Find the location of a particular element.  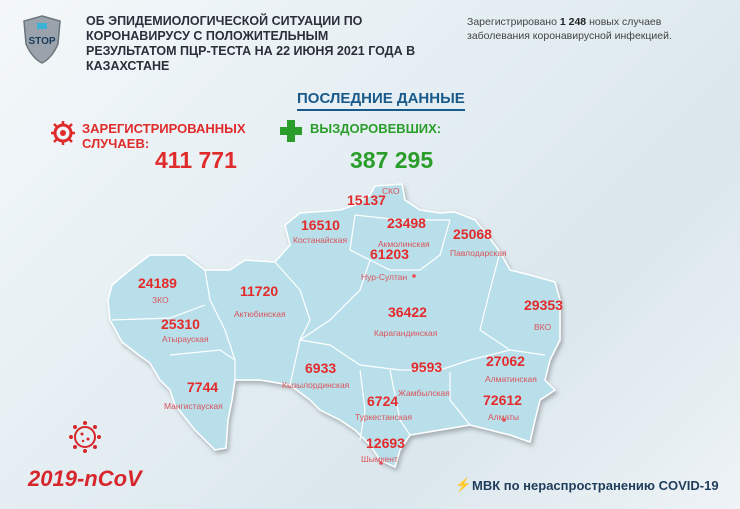

region-label: Кызылординская is located at coordinates (316, 385).